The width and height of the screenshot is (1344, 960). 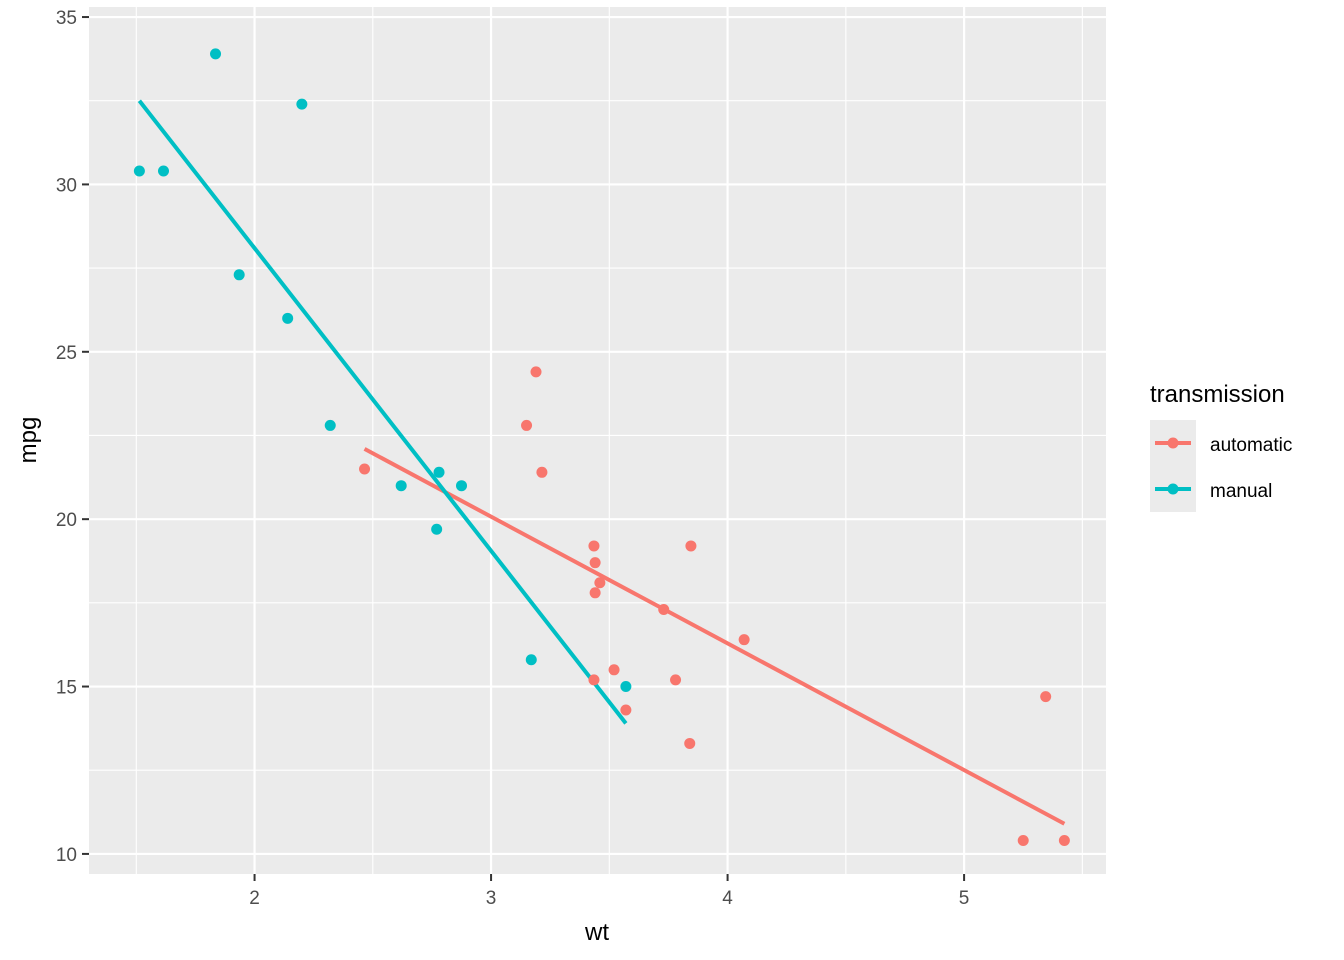 What do you see at coordinates (1251, 445) in the screenshot?
I see `legend-label-automatic: automatic` at bounding box center [1251, 445].